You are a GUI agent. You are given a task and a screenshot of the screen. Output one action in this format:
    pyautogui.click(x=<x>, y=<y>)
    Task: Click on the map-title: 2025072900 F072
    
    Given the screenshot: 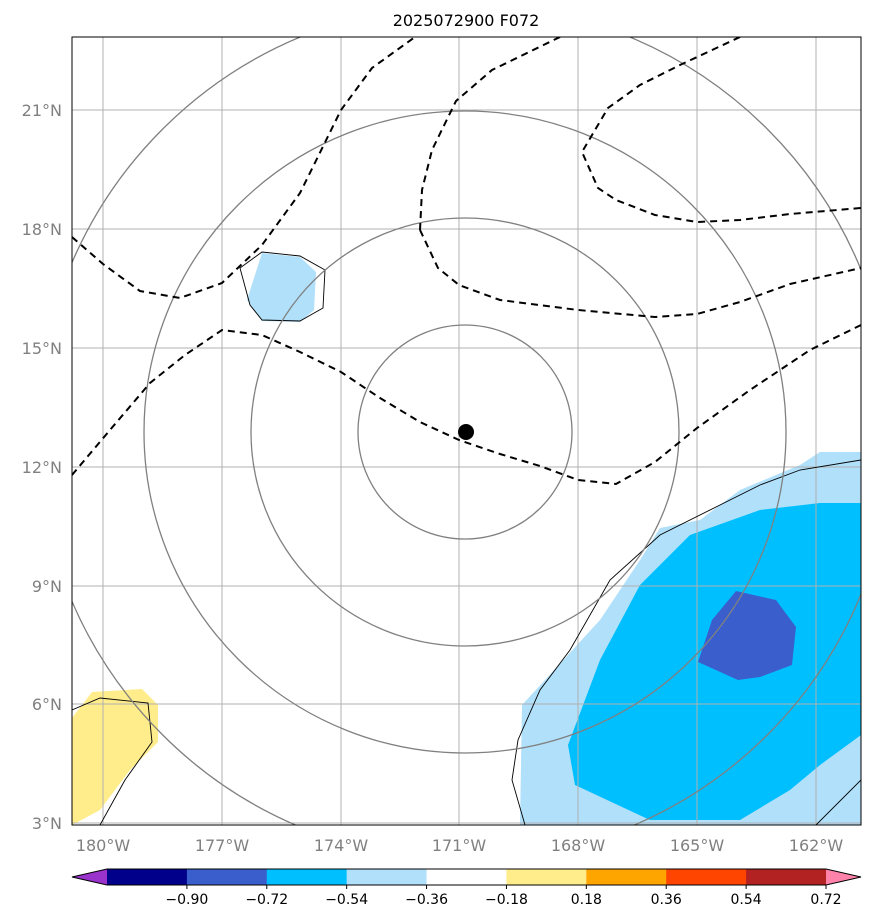 What is the action you would take?
    pyautogui.click(x=466, y=20)
    